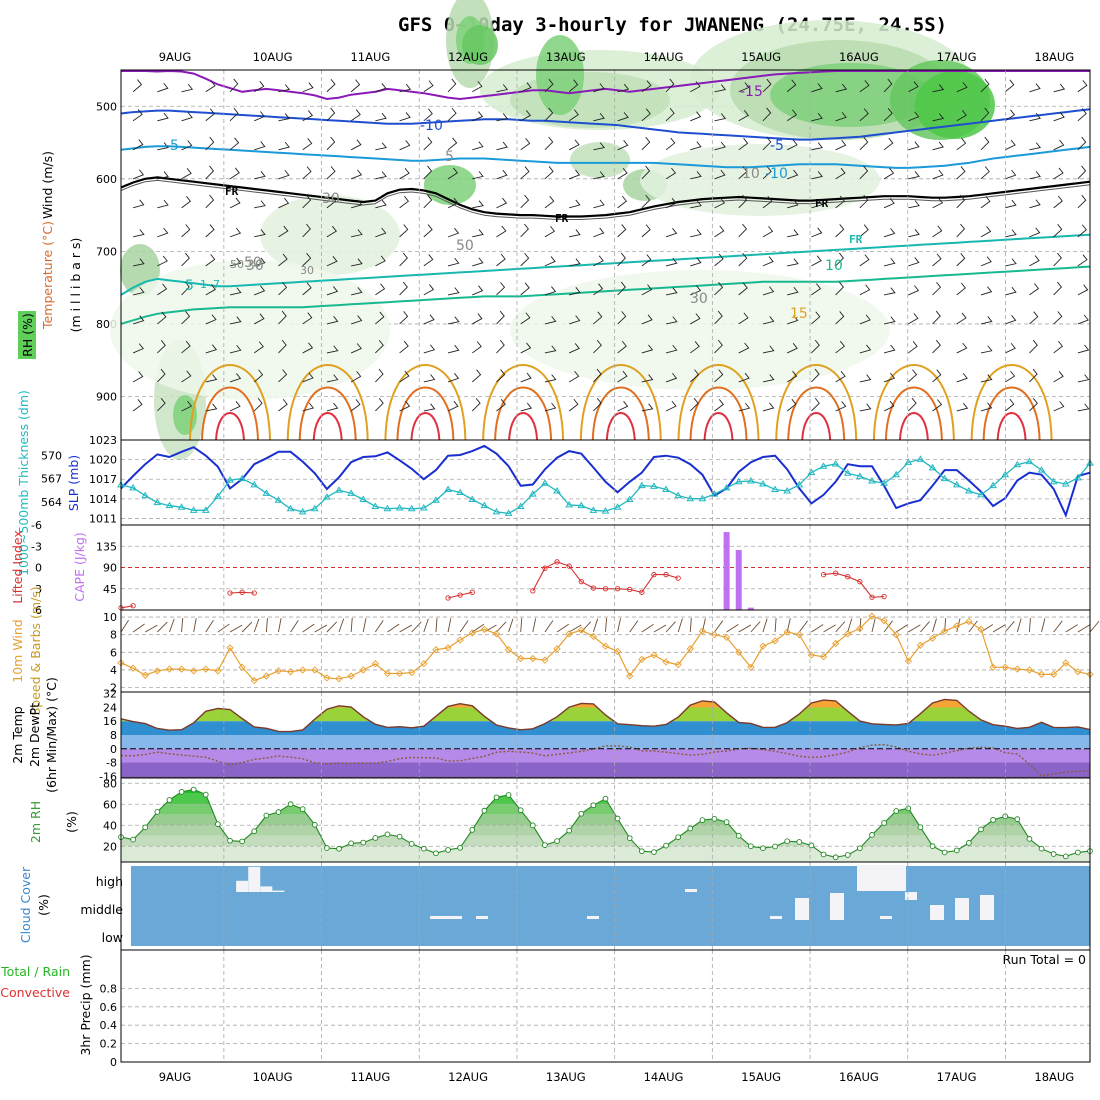  I want to click on cape-label: CAPE (J/kg), so click(79, 567).